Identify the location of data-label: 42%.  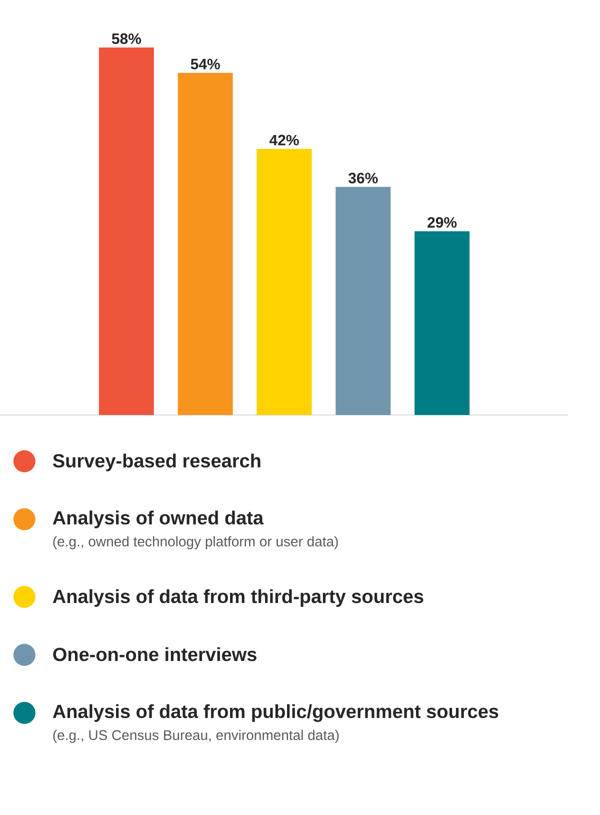
(284, 140).